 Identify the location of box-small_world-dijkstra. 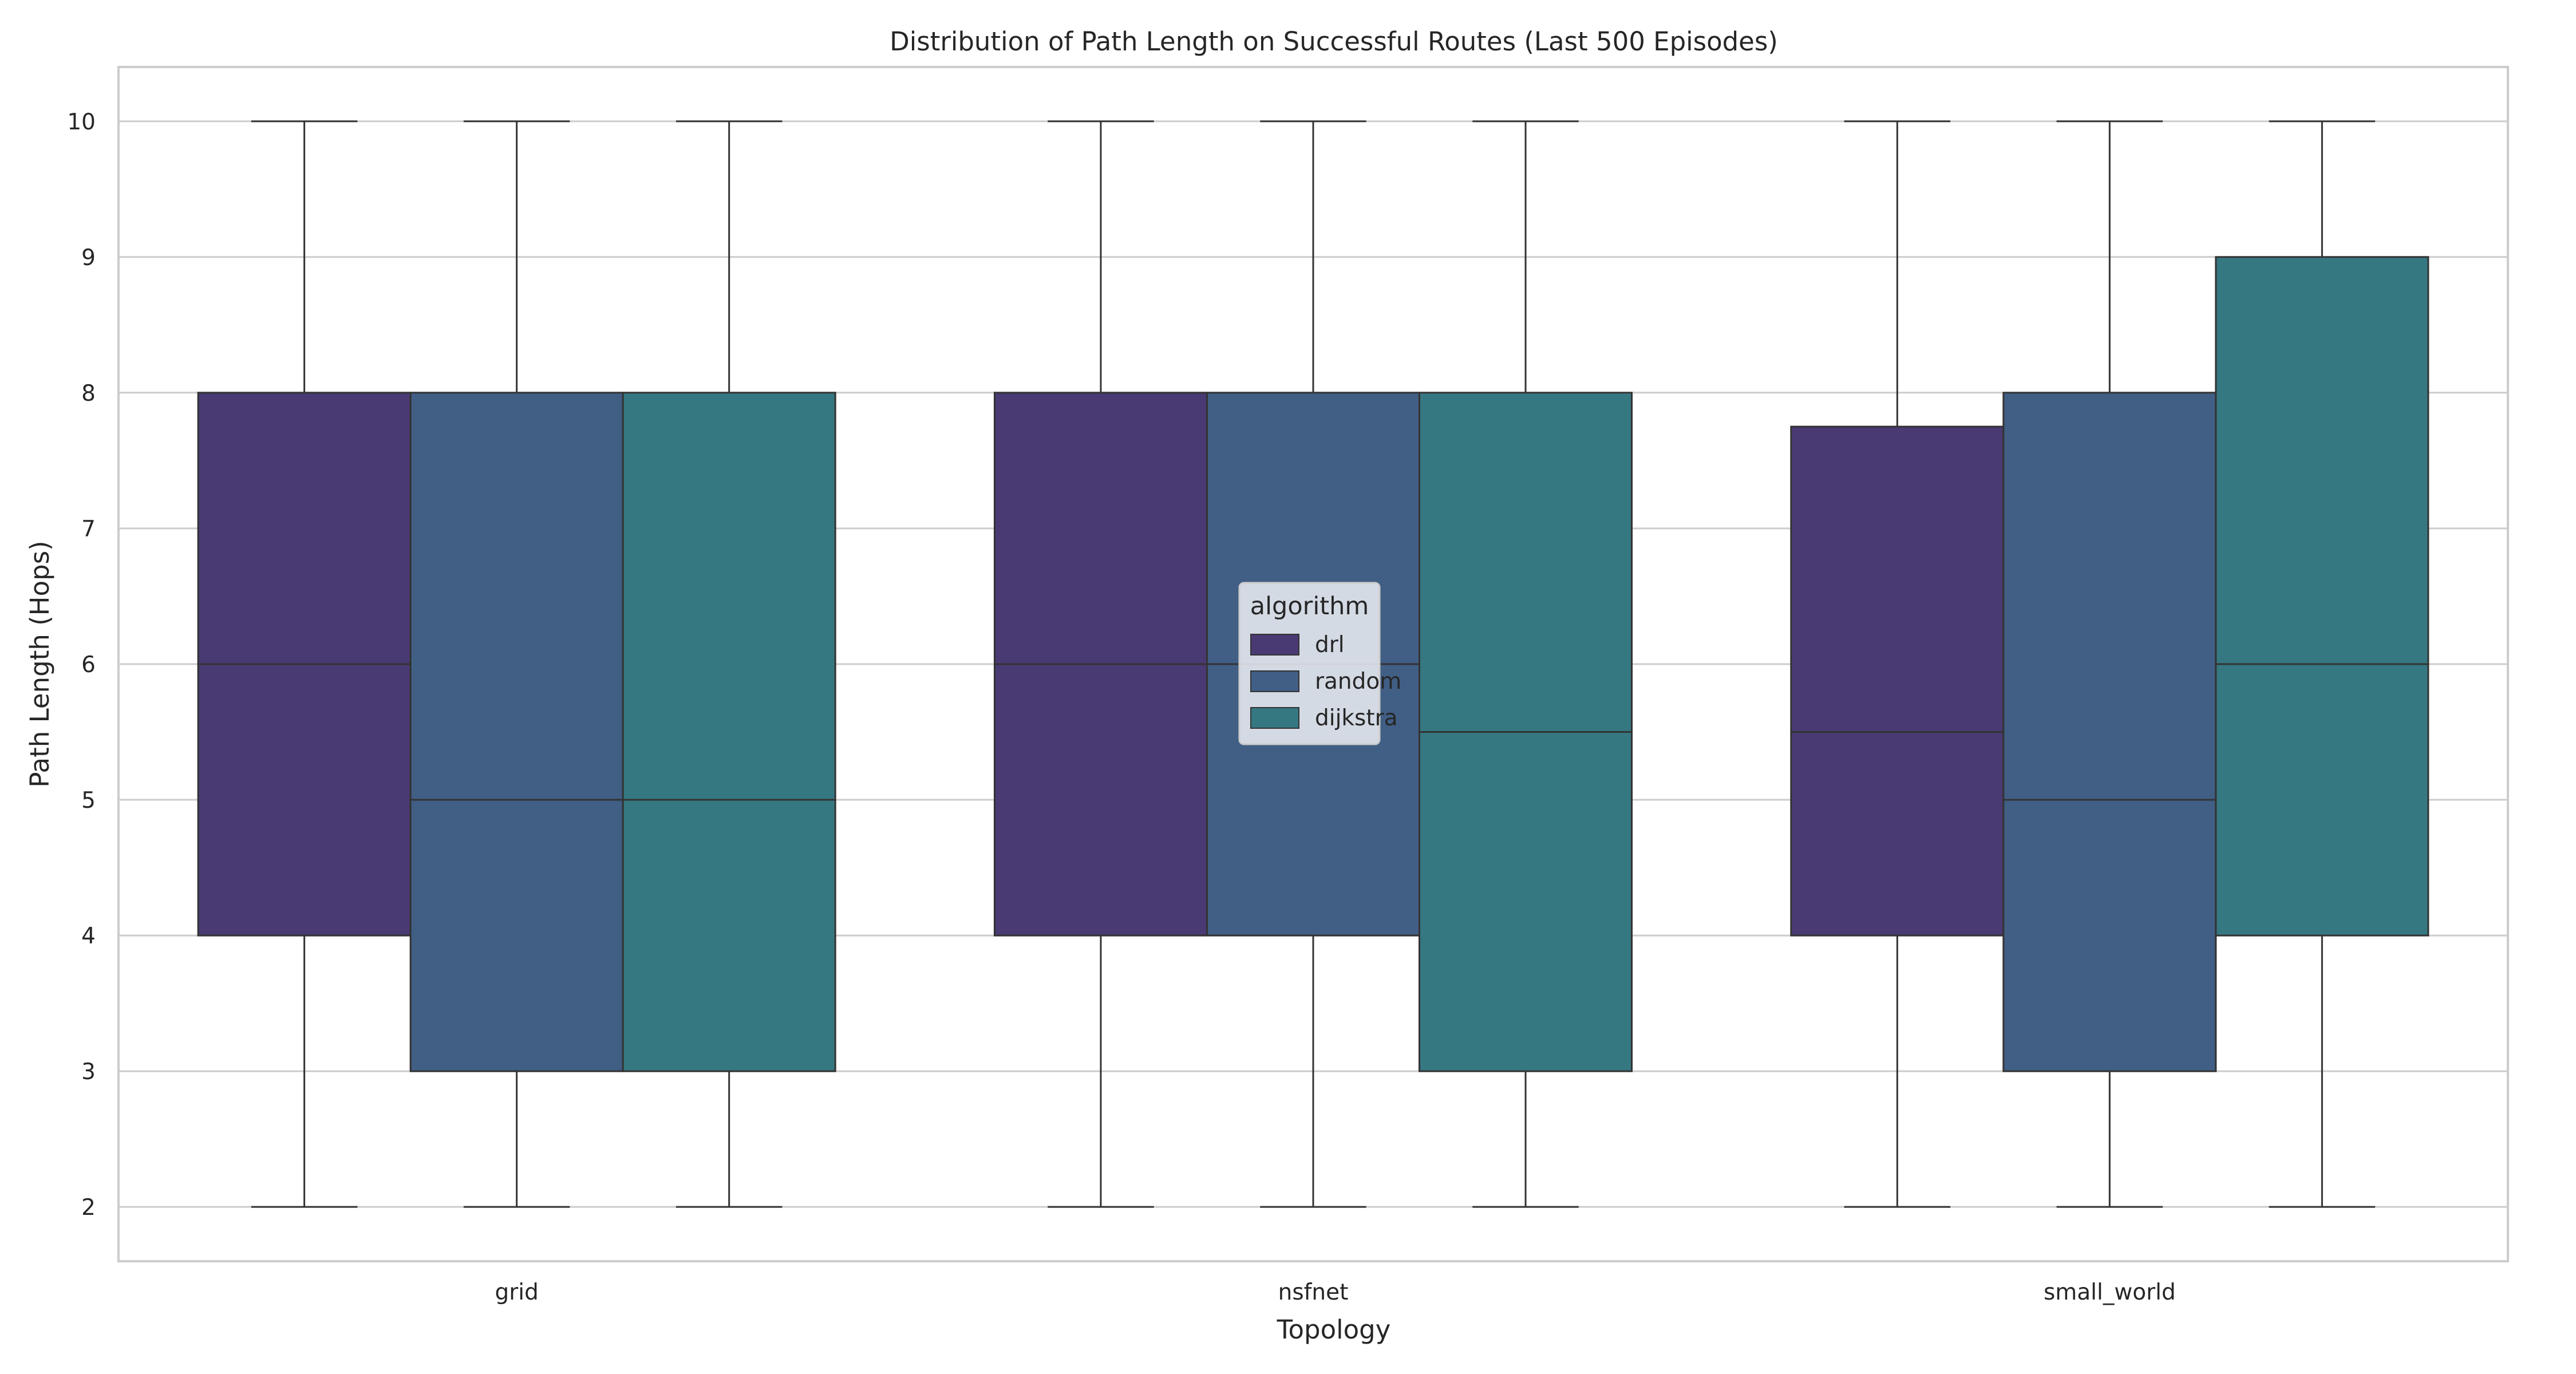
(2322, 664).